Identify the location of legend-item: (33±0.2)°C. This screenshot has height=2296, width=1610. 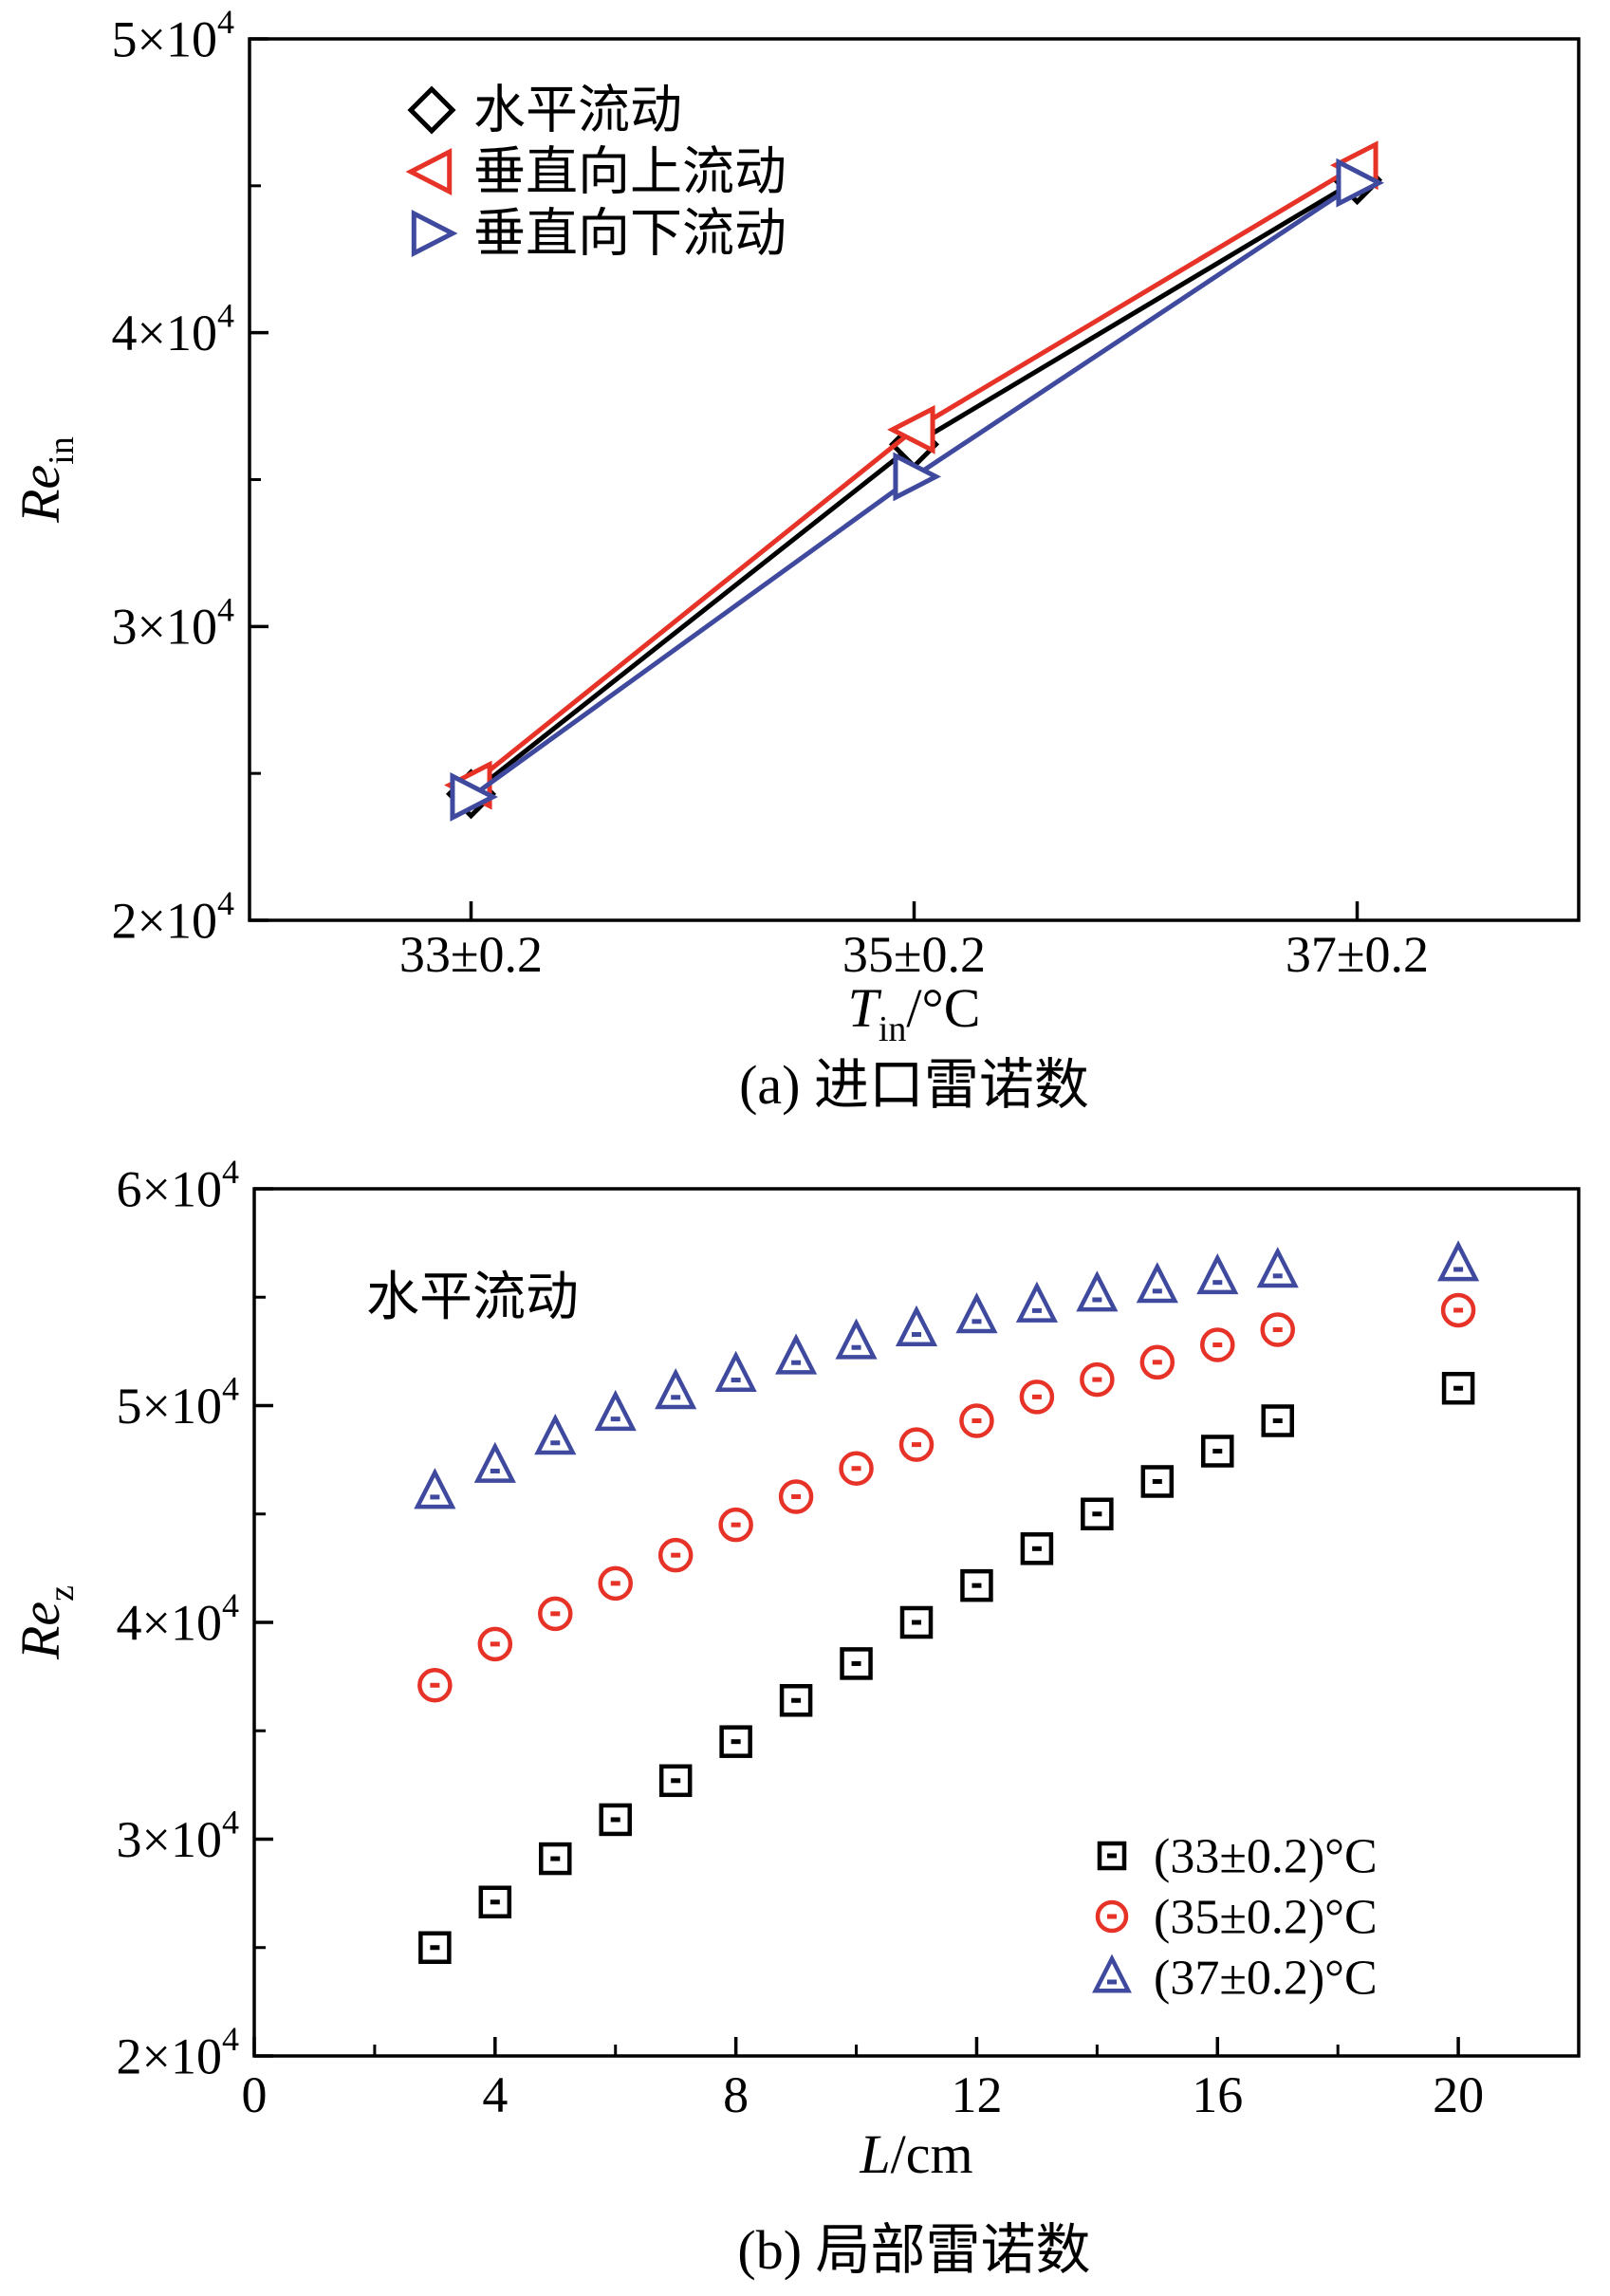
(1237, 1857).